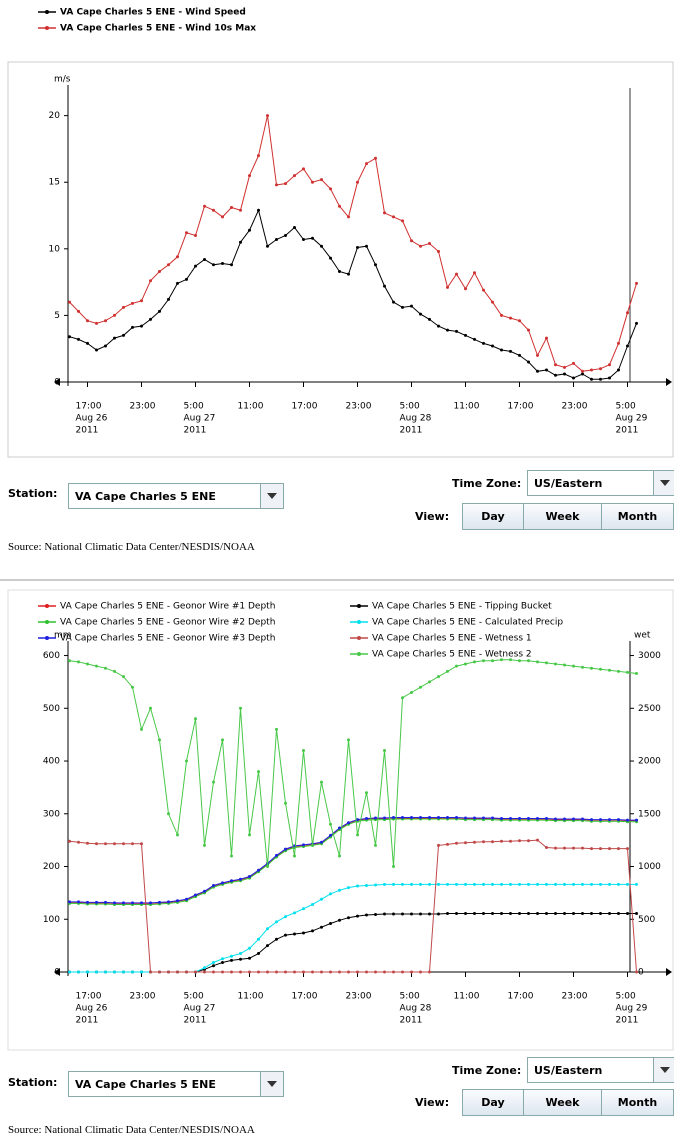 This screenshot has height=1135, width=674. What do you see at coordinates (51, 920) in the screenshot?
I see `y-tick-label: 100` at bounding box center [51, 920].